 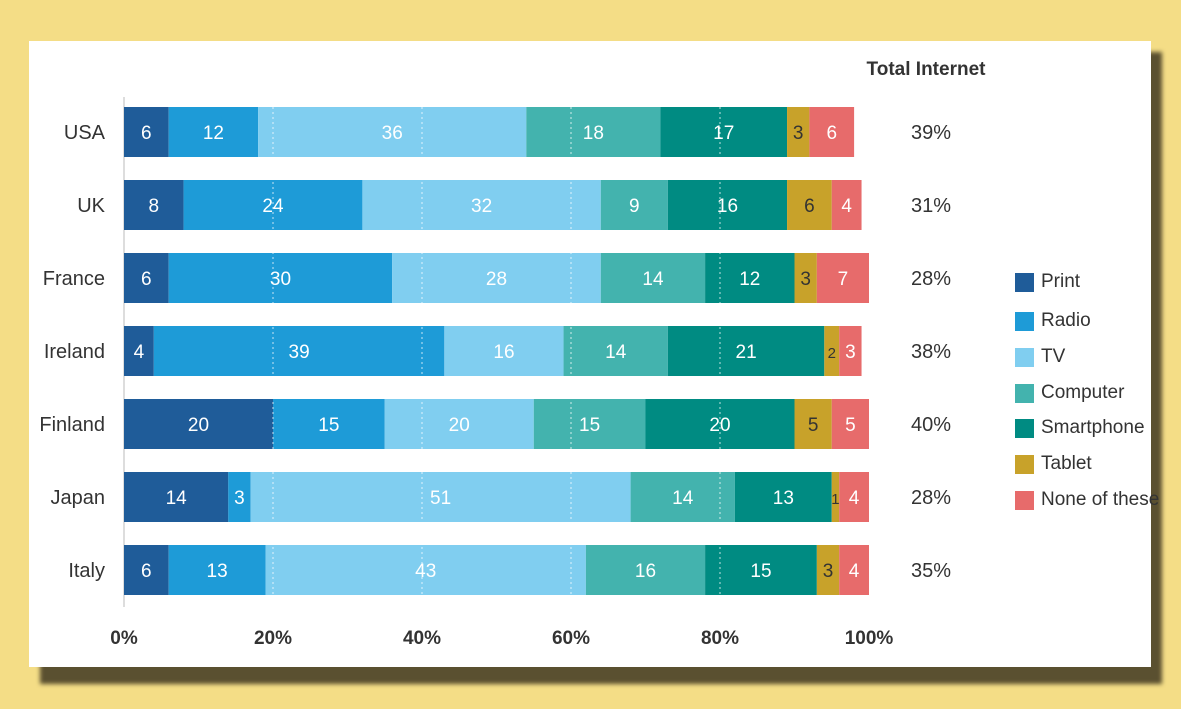 I want to click on bar-italy-none-of-these, so click(x=854, y=570).